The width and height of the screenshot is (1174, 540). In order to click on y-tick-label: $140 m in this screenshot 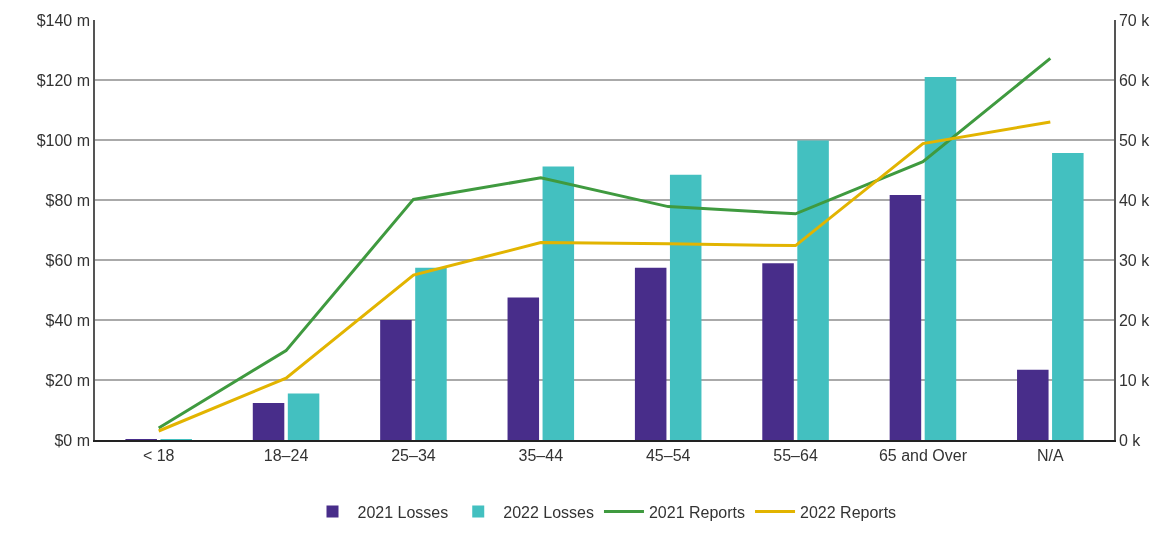, I will do `click(63, 20)`.